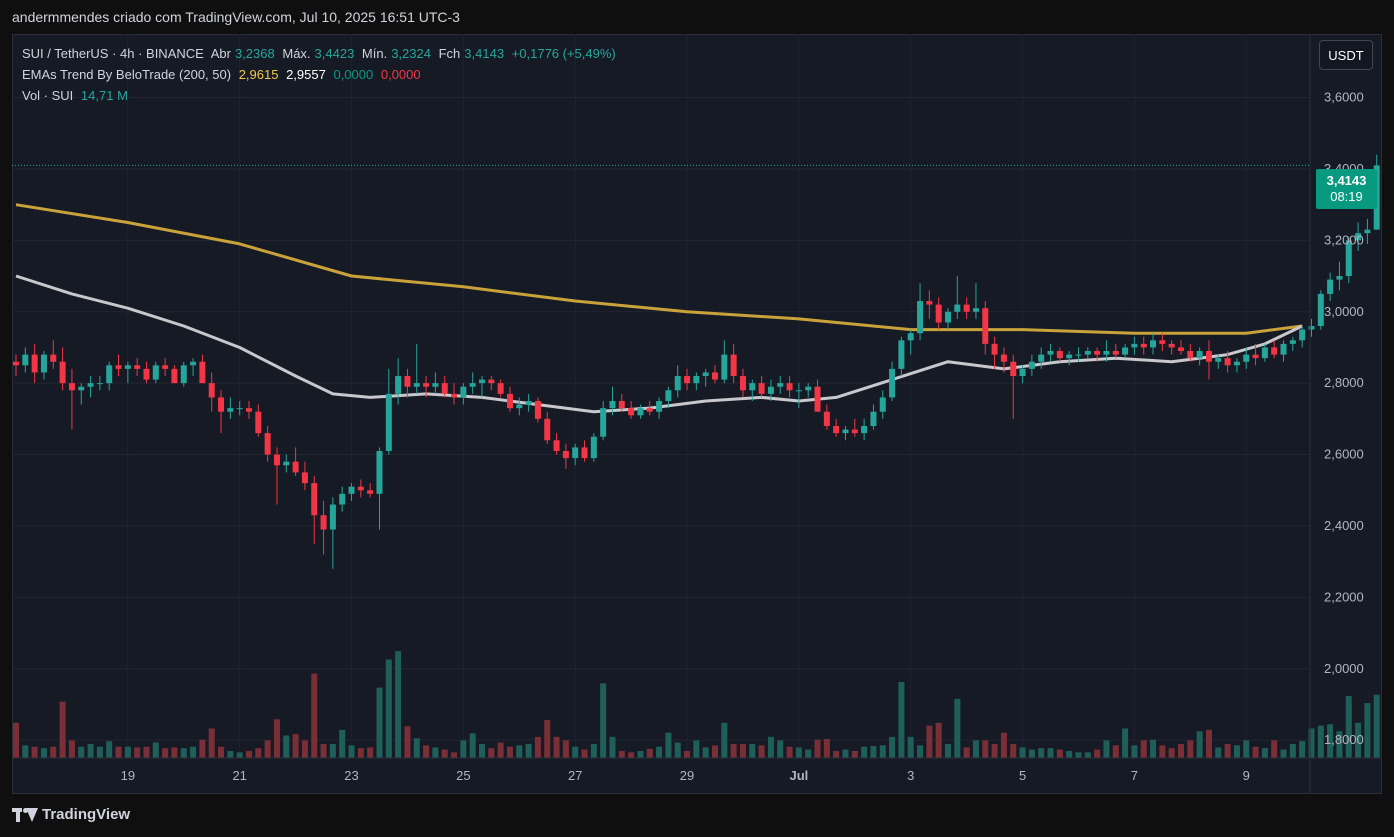 Image resolution: width=1394 pixels, height=837 pixels. What do you see at coordinates (334, 53) in the screenshot?
I see `high-value: 3,4423` at bounding box center [334, 53].